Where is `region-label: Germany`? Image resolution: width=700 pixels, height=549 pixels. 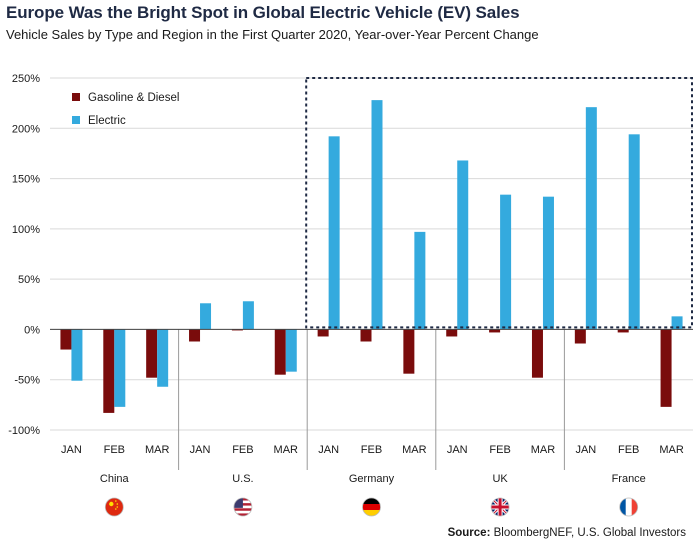
region-label: Germany is located at coordinates (372, 479).